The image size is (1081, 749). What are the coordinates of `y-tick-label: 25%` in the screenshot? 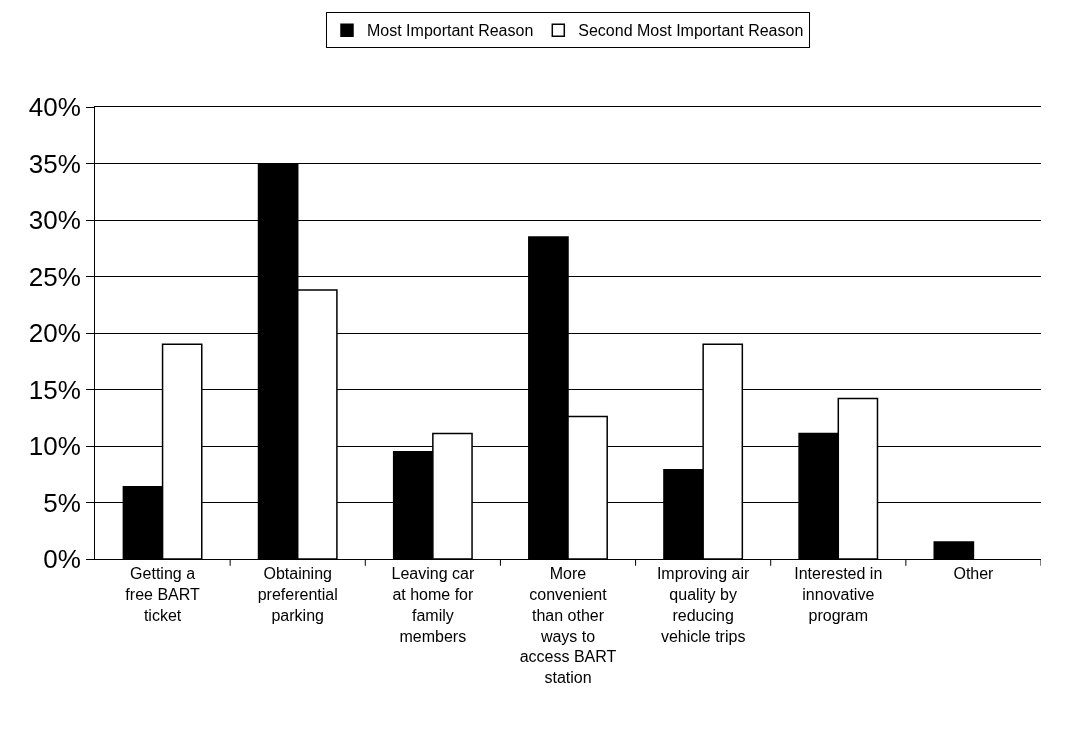 It's located at (54, 276).